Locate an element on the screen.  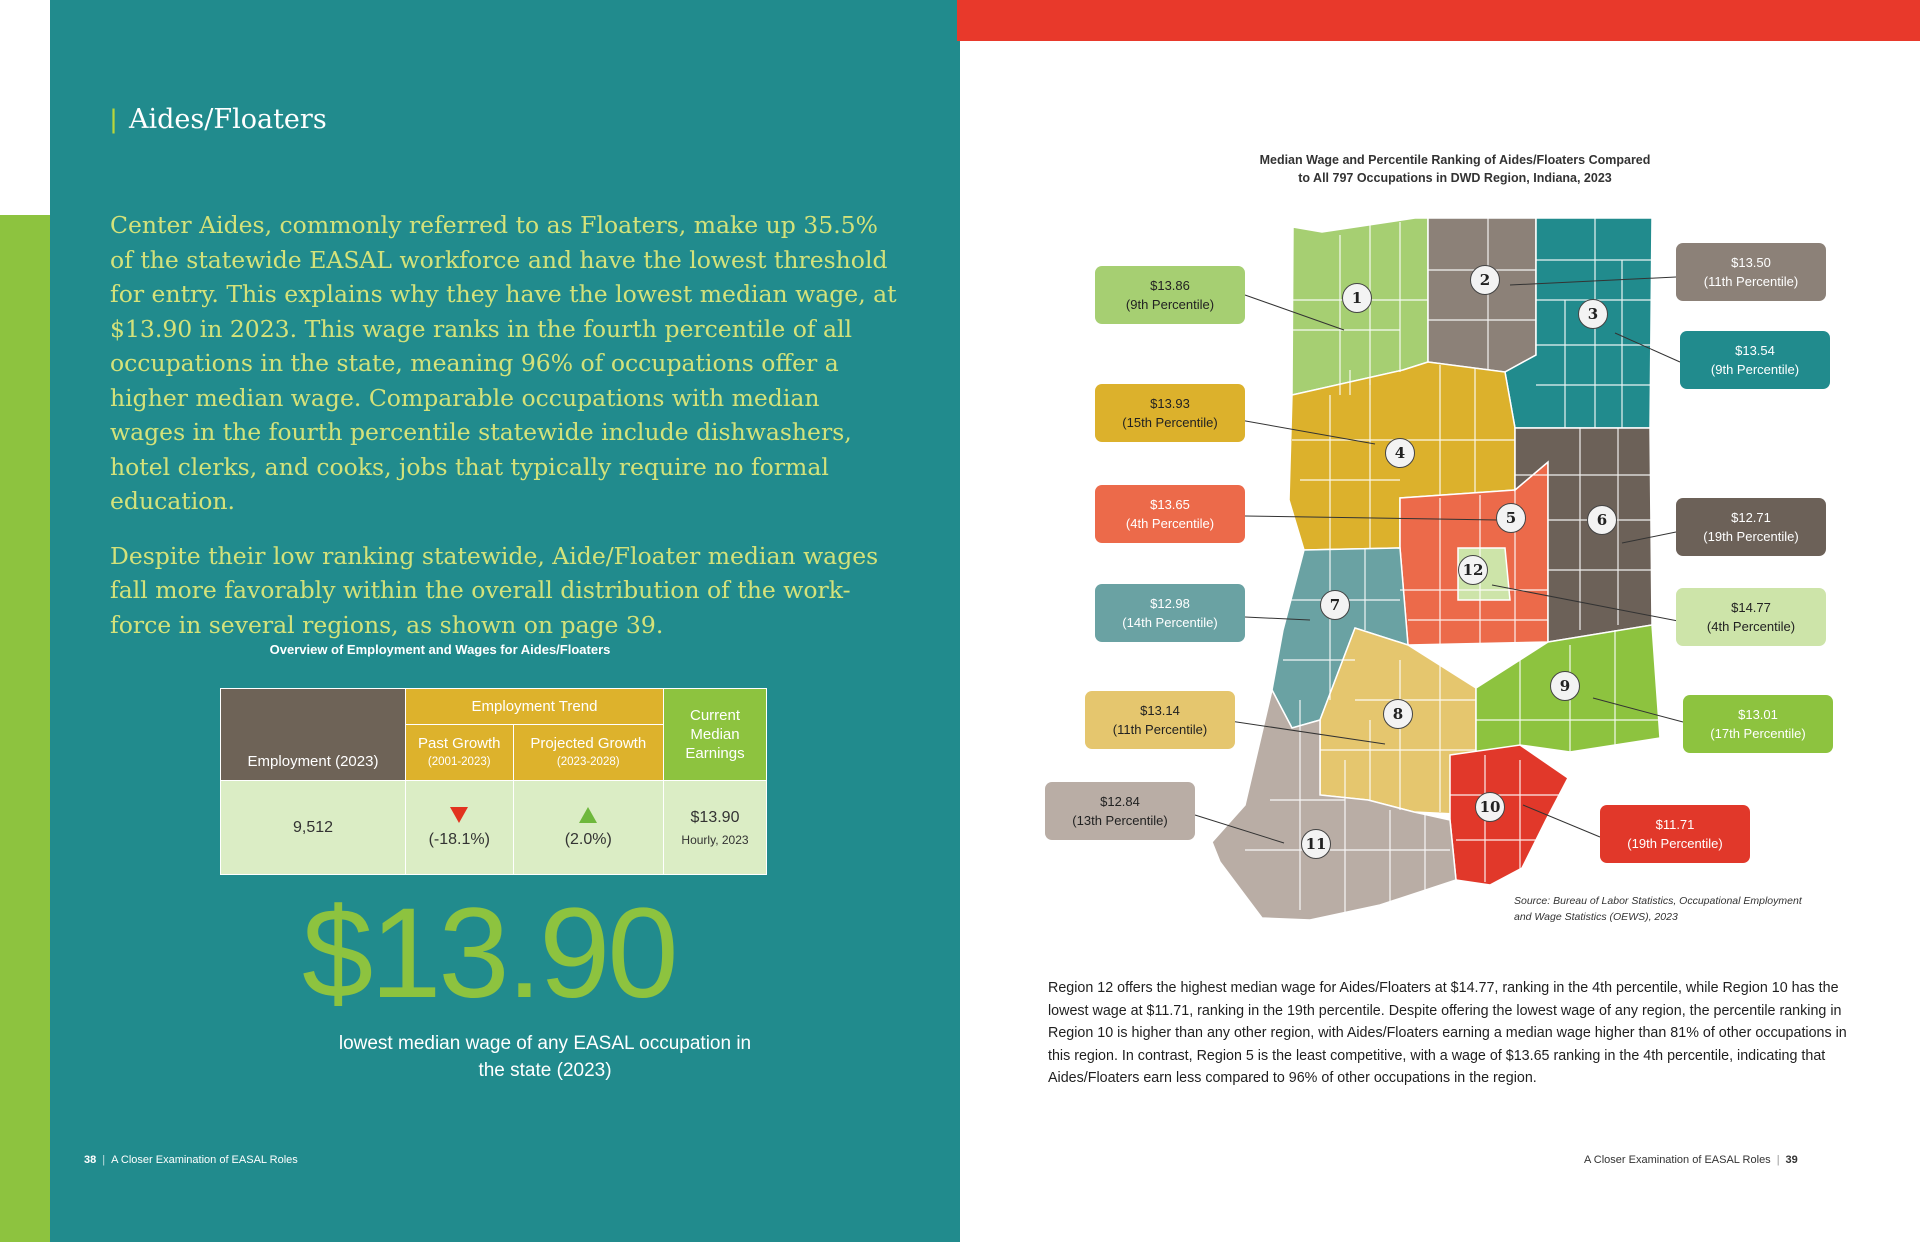
header-past-growth: Past Growth (2001-2023) is located at coordinates (459, 752).